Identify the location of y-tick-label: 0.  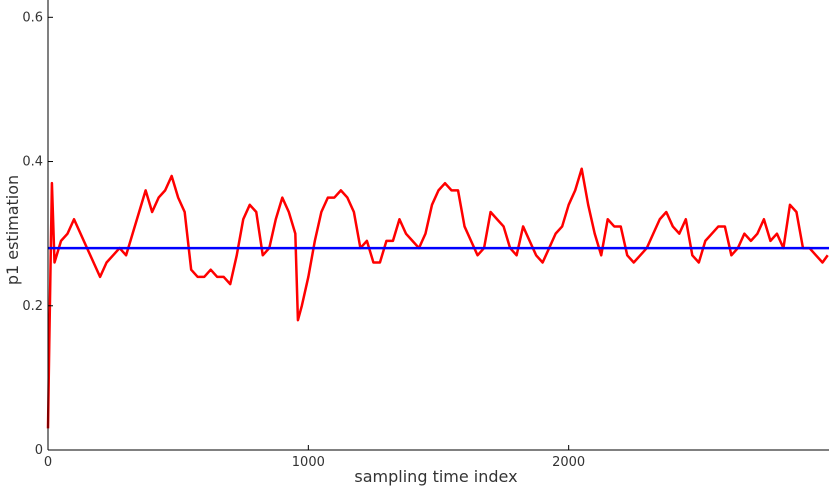
(39, 450).